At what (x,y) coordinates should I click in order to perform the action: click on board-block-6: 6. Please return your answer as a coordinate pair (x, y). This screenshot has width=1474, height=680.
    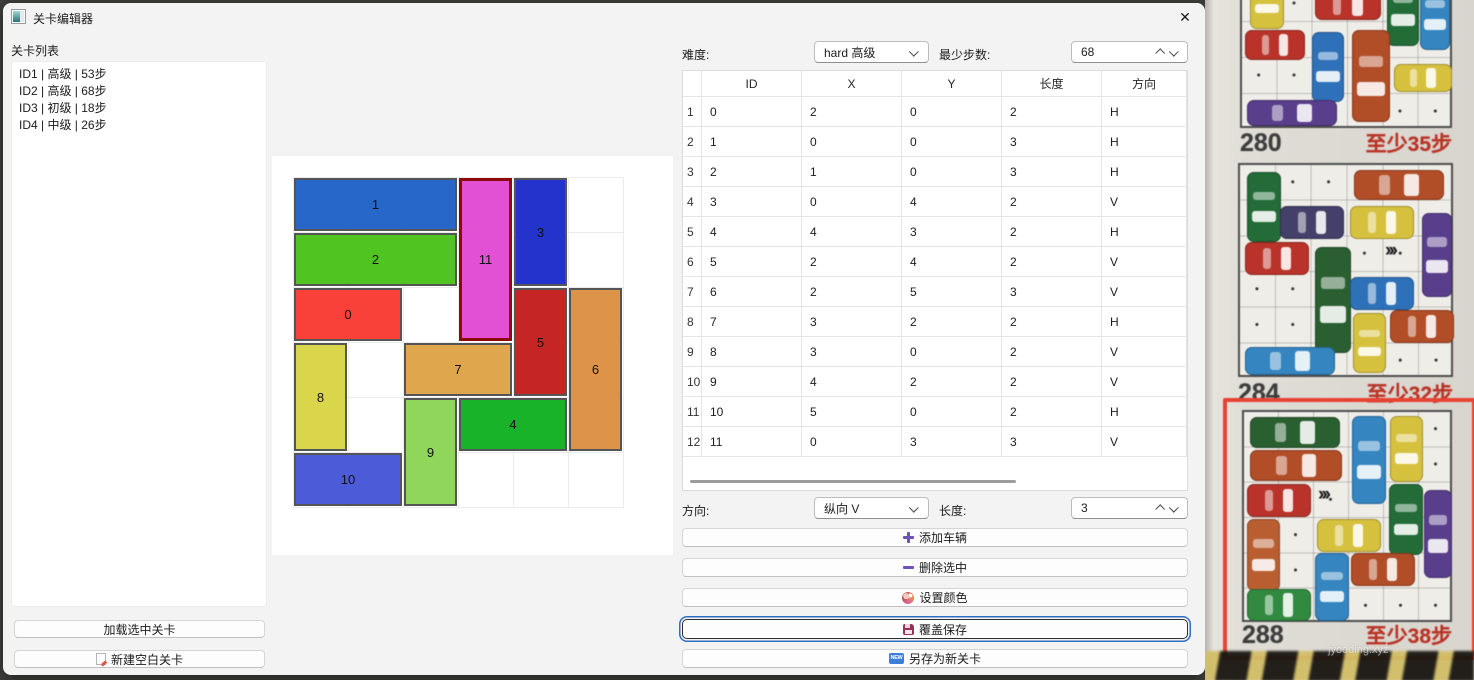
    Looking at the image, I should click on (595, 369).